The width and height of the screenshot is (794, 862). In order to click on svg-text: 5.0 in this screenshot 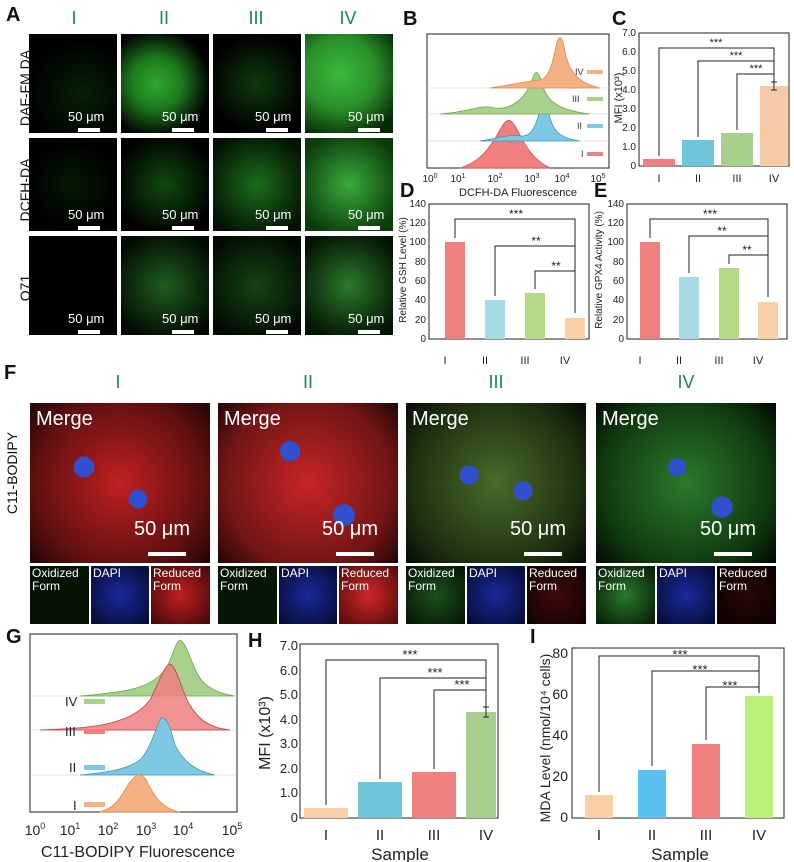, I will do `click(629, 71)`.